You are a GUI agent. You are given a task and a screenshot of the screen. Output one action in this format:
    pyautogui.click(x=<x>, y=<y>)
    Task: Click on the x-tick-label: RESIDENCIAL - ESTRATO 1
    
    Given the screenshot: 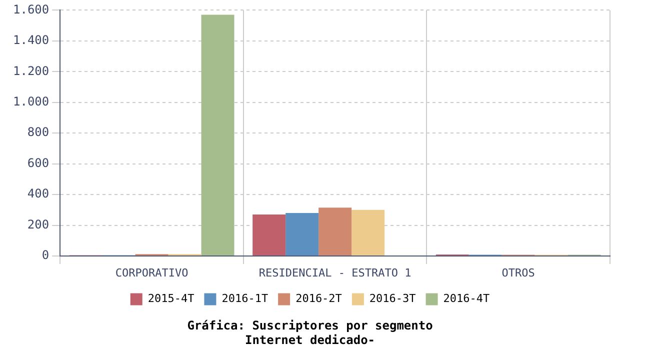 What is the action you would take?
    pyautogui.click(x=335, y=273)
    